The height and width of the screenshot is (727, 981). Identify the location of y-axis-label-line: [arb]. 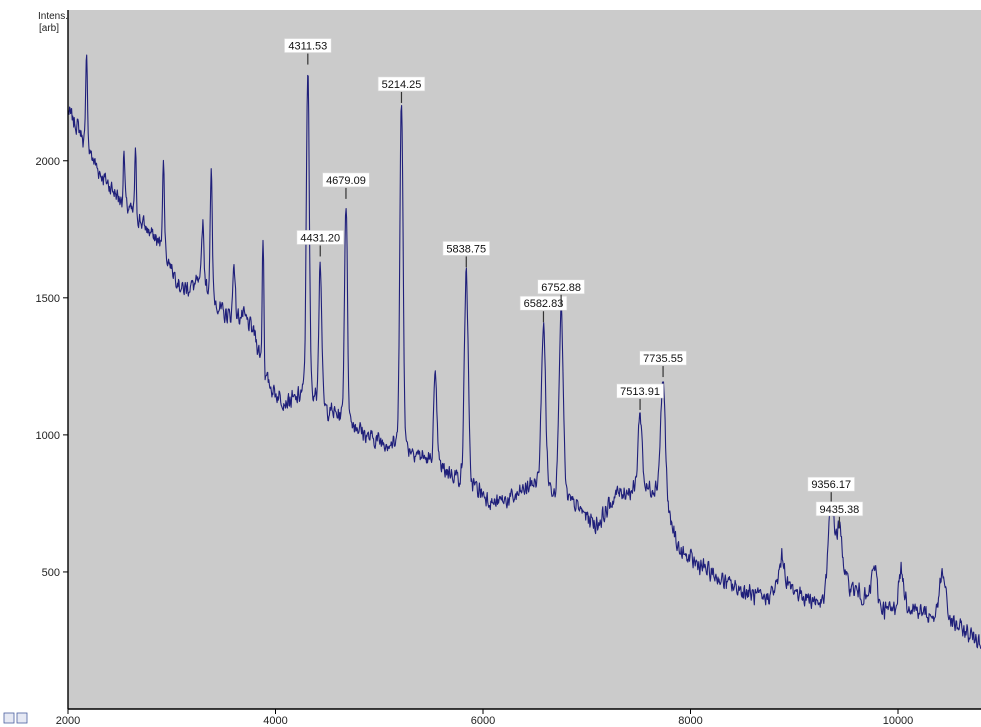
(49, 28).